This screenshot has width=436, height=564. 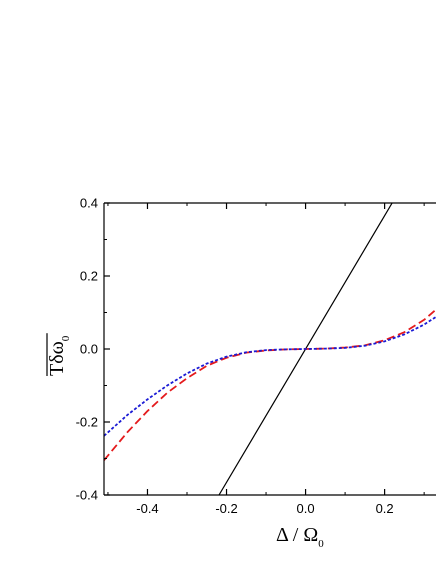 I want to click on x-axis-title: Δ / Ω0, so click(x=300, y=537).